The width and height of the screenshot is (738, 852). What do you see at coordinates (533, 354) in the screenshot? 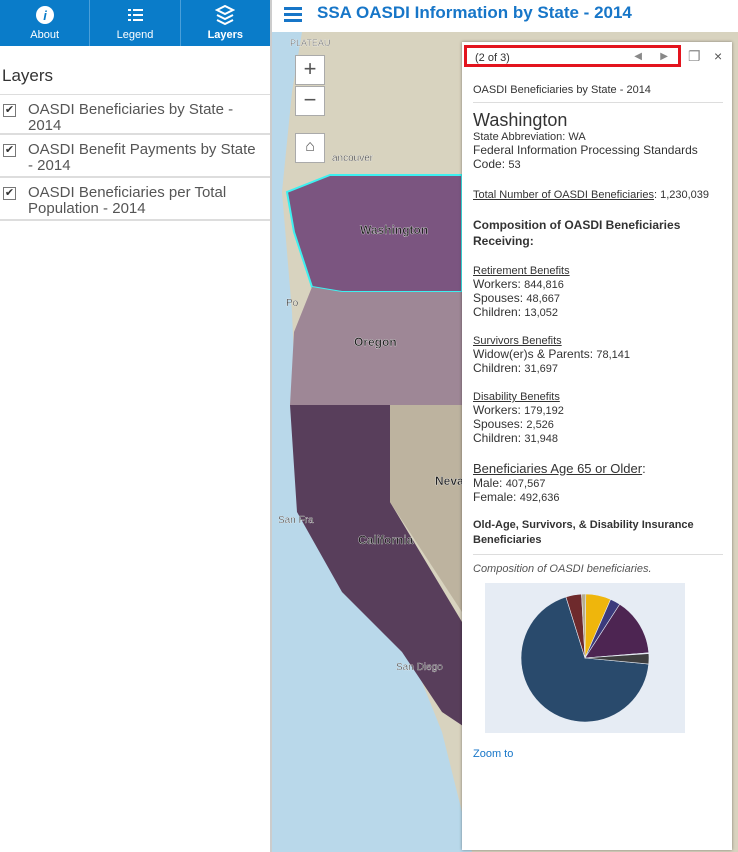
I see `field-label: Widow(er)s & Parents:` at bounding box center [533, 354].